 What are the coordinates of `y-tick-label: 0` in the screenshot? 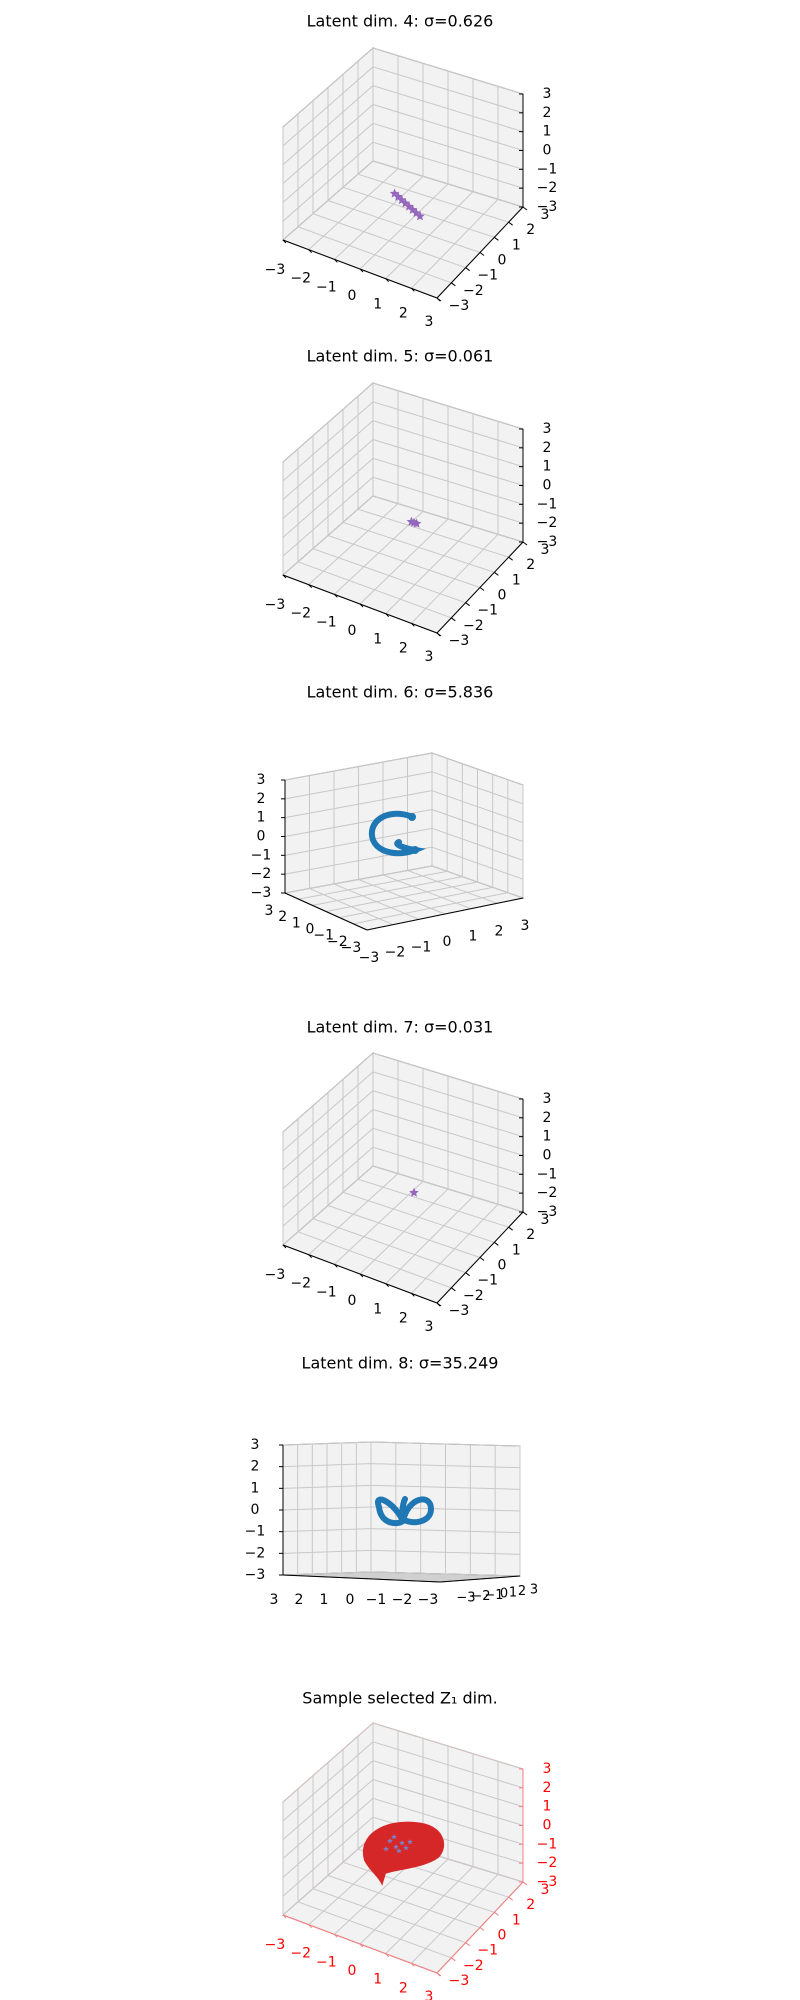 It's located at (504, 1594).